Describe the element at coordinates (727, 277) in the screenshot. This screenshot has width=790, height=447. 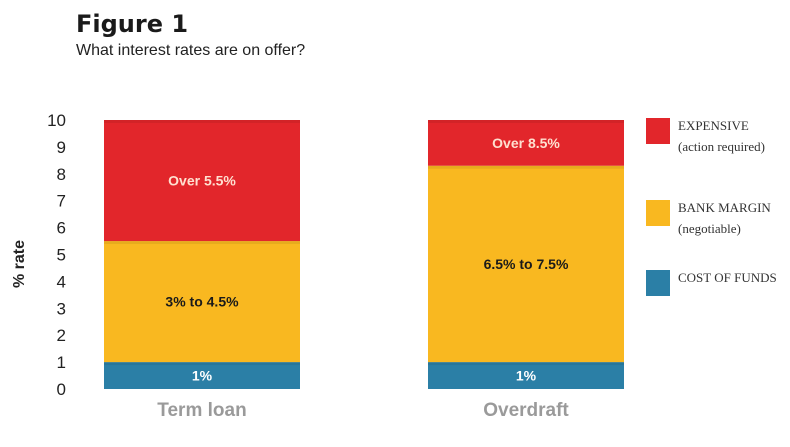
I see `legend-label: COST OF FUNDS` at that location.